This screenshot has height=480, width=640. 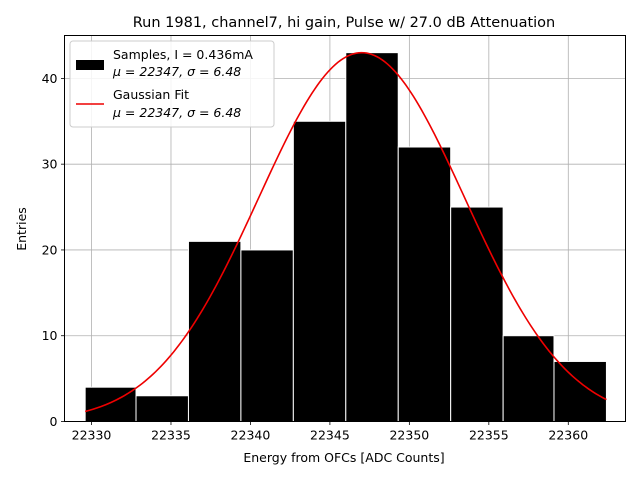 What do you see at coordinates (176, 112) in the screenshot?
I see `legend-fit-stats: μ = 22347, σ = 6.48` at bounding box center [176, 112].